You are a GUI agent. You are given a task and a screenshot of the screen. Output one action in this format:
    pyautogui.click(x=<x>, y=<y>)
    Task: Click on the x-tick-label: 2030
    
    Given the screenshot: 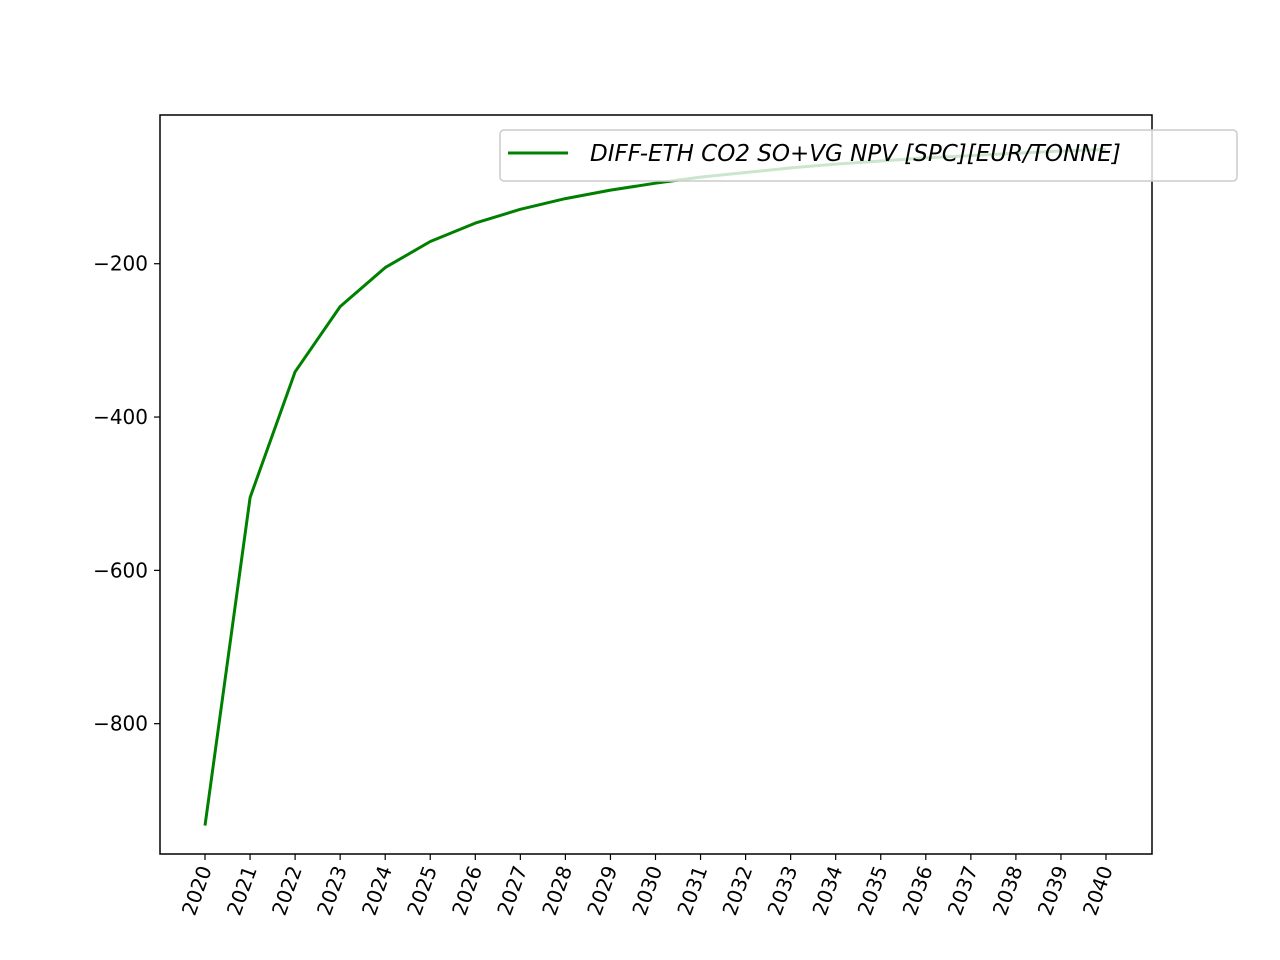 What is the action you would take?
    pyautogui.click(x=647, y=891)
    